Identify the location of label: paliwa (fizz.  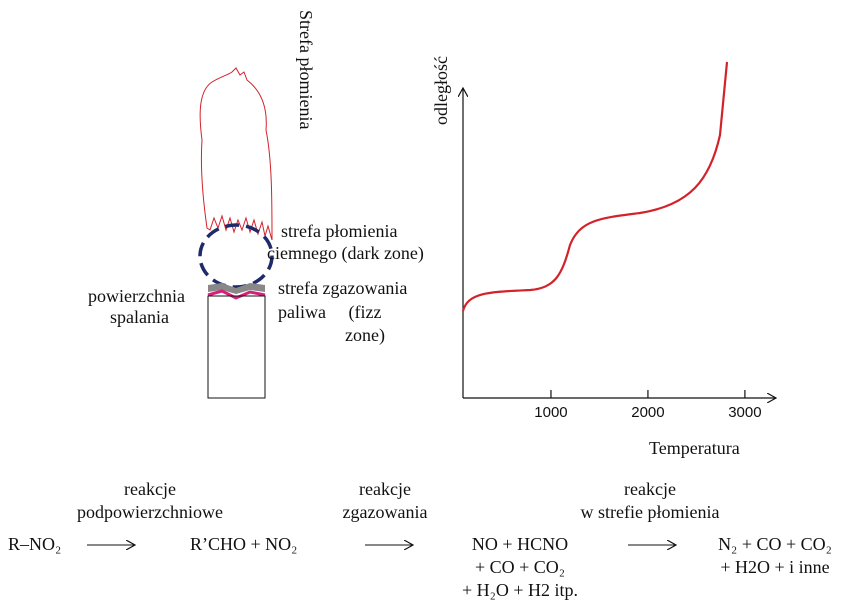
(329, 312).